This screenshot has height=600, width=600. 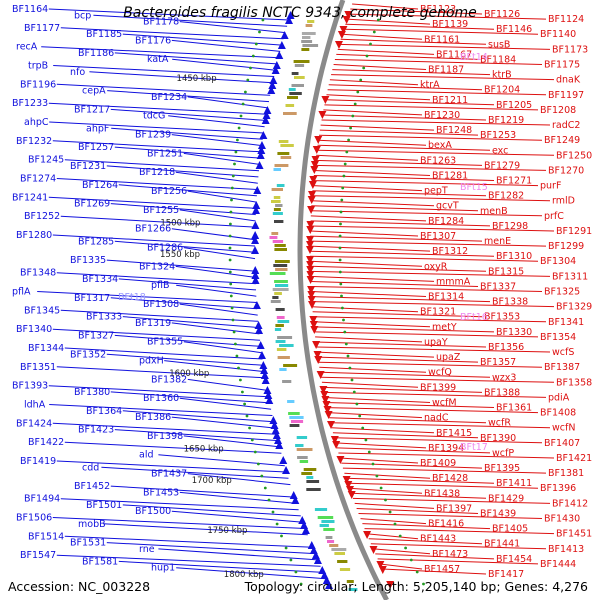 What do you see at coordinates (161, 304) in the screenshot?
I see `gene-label: BF1308` at bounding box center [161, 304].